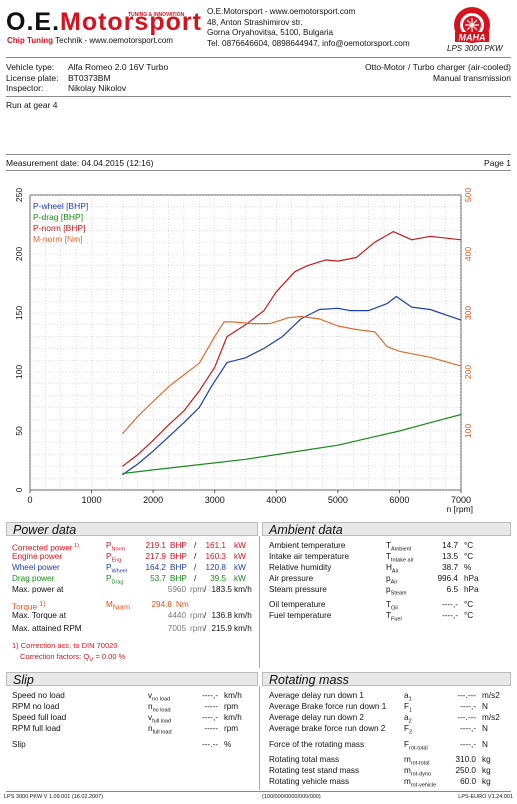 Image resolution: width=517 pixels, height=804 pixels. What do you see at coordinates (468, 254) in the screenshot?
I see `y-right-tick-label: 400` at bounding box center [468, 254].